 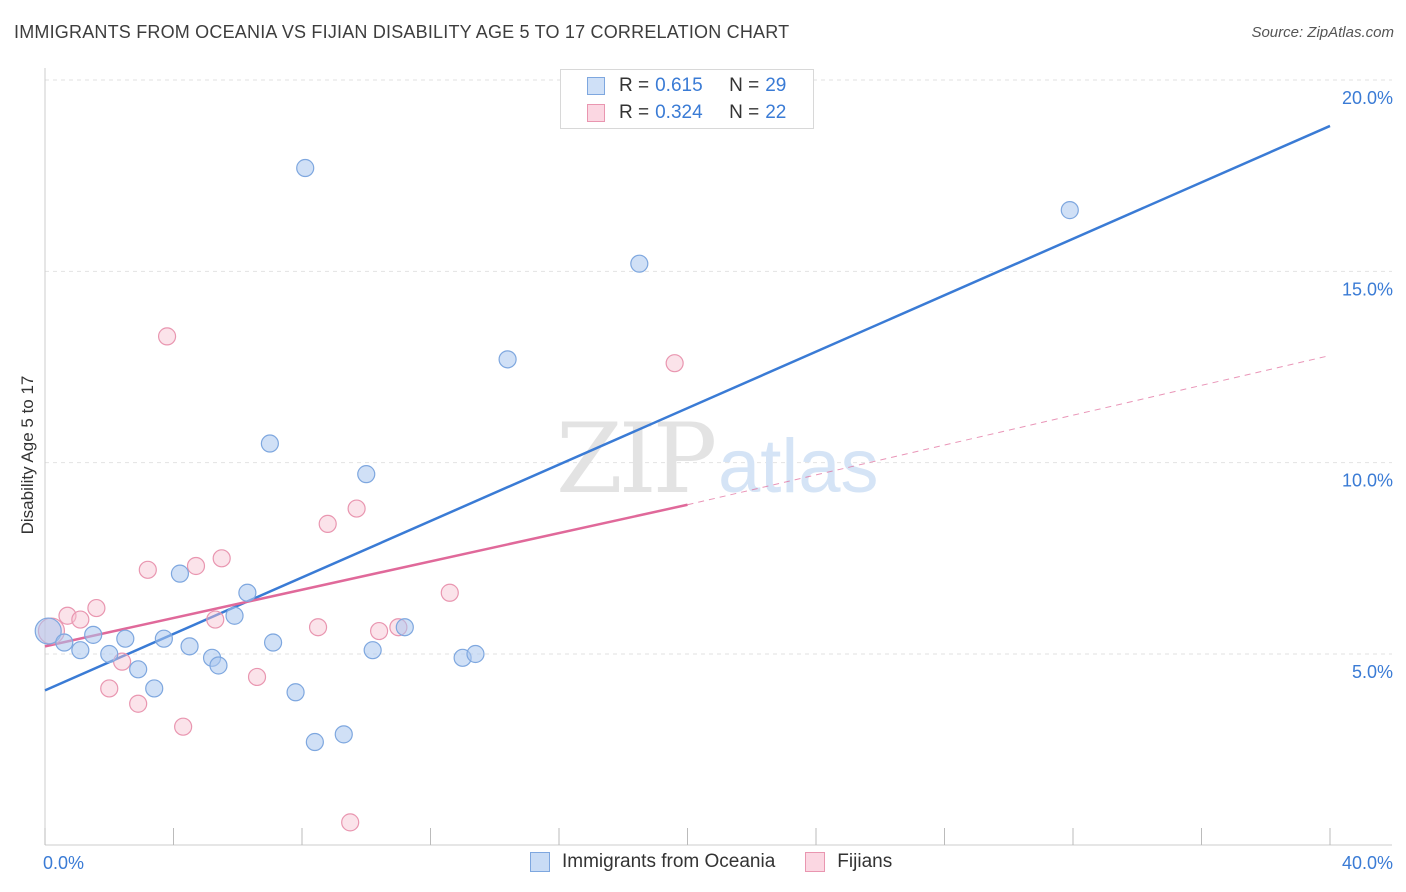 I want to click on series-legend: Immigrants from Oceania Fijians, so click(x=726, y=862).